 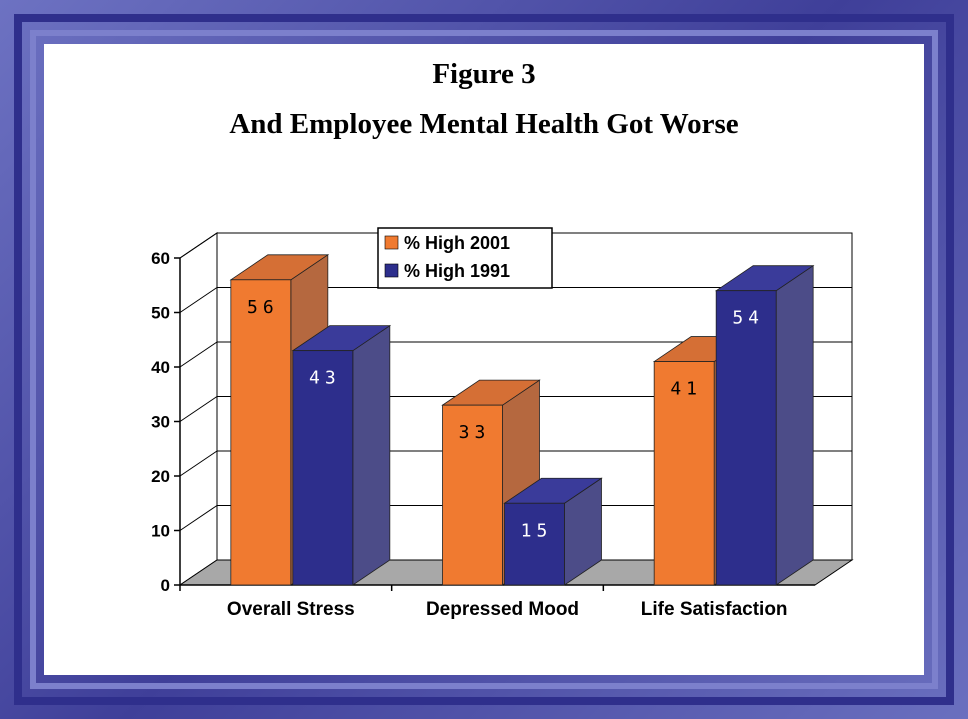 What do you see at coordinates (686, 389) in the screenshot?
I see `data-label: 41` at bounding box center [686, 389].